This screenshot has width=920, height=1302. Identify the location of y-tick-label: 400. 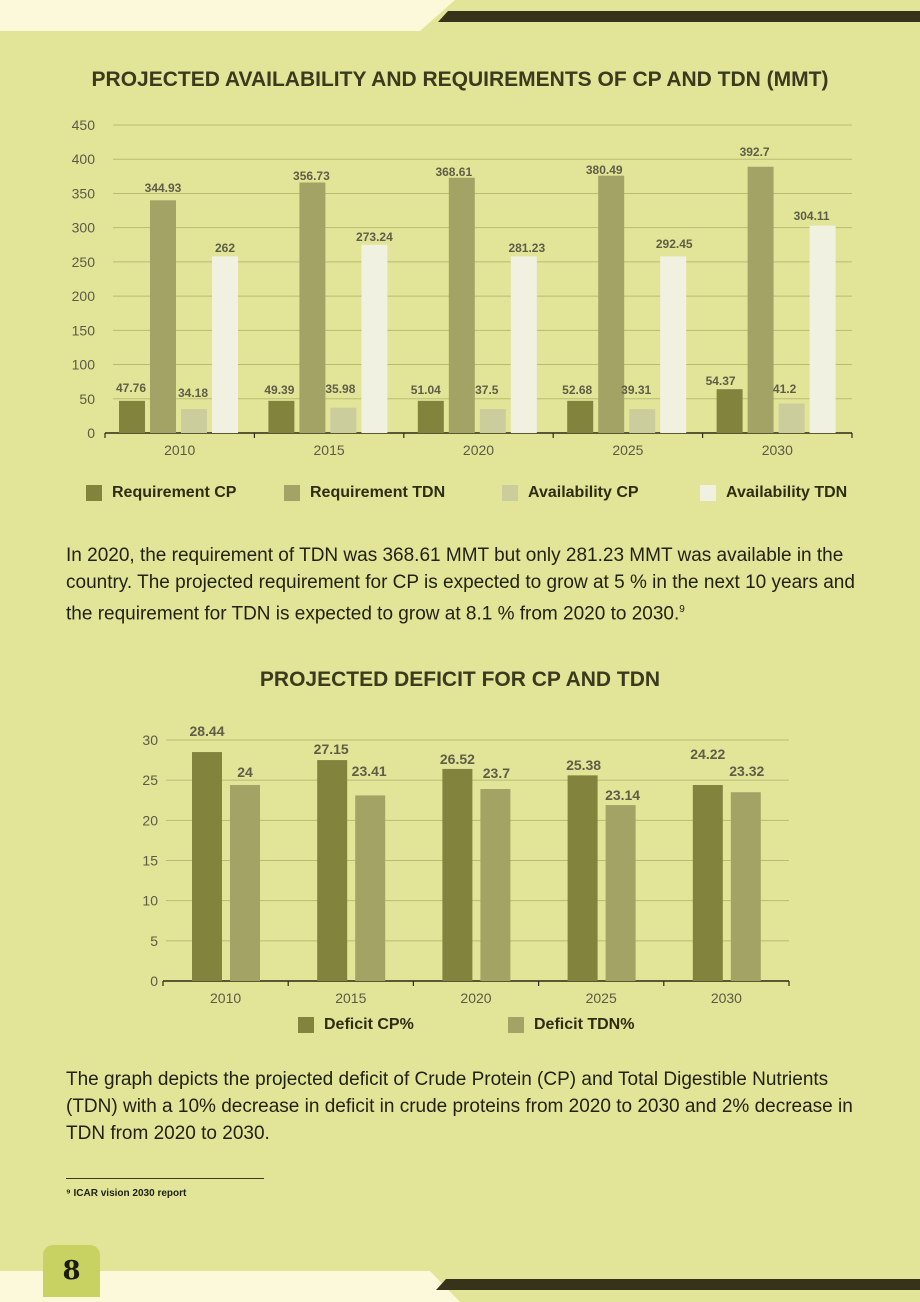
(84, 159).